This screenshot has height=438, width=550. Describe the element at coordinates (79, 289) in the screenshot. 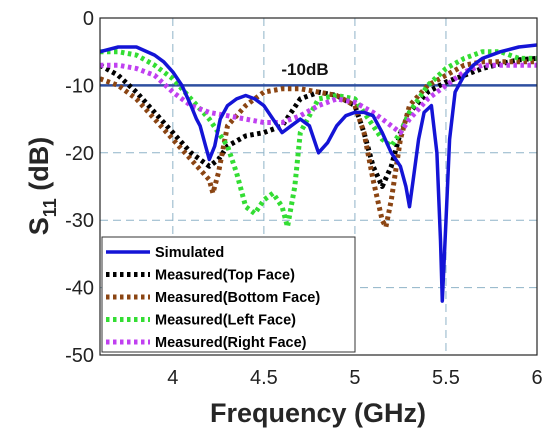

I see `y-tick-label: -40` at that location.